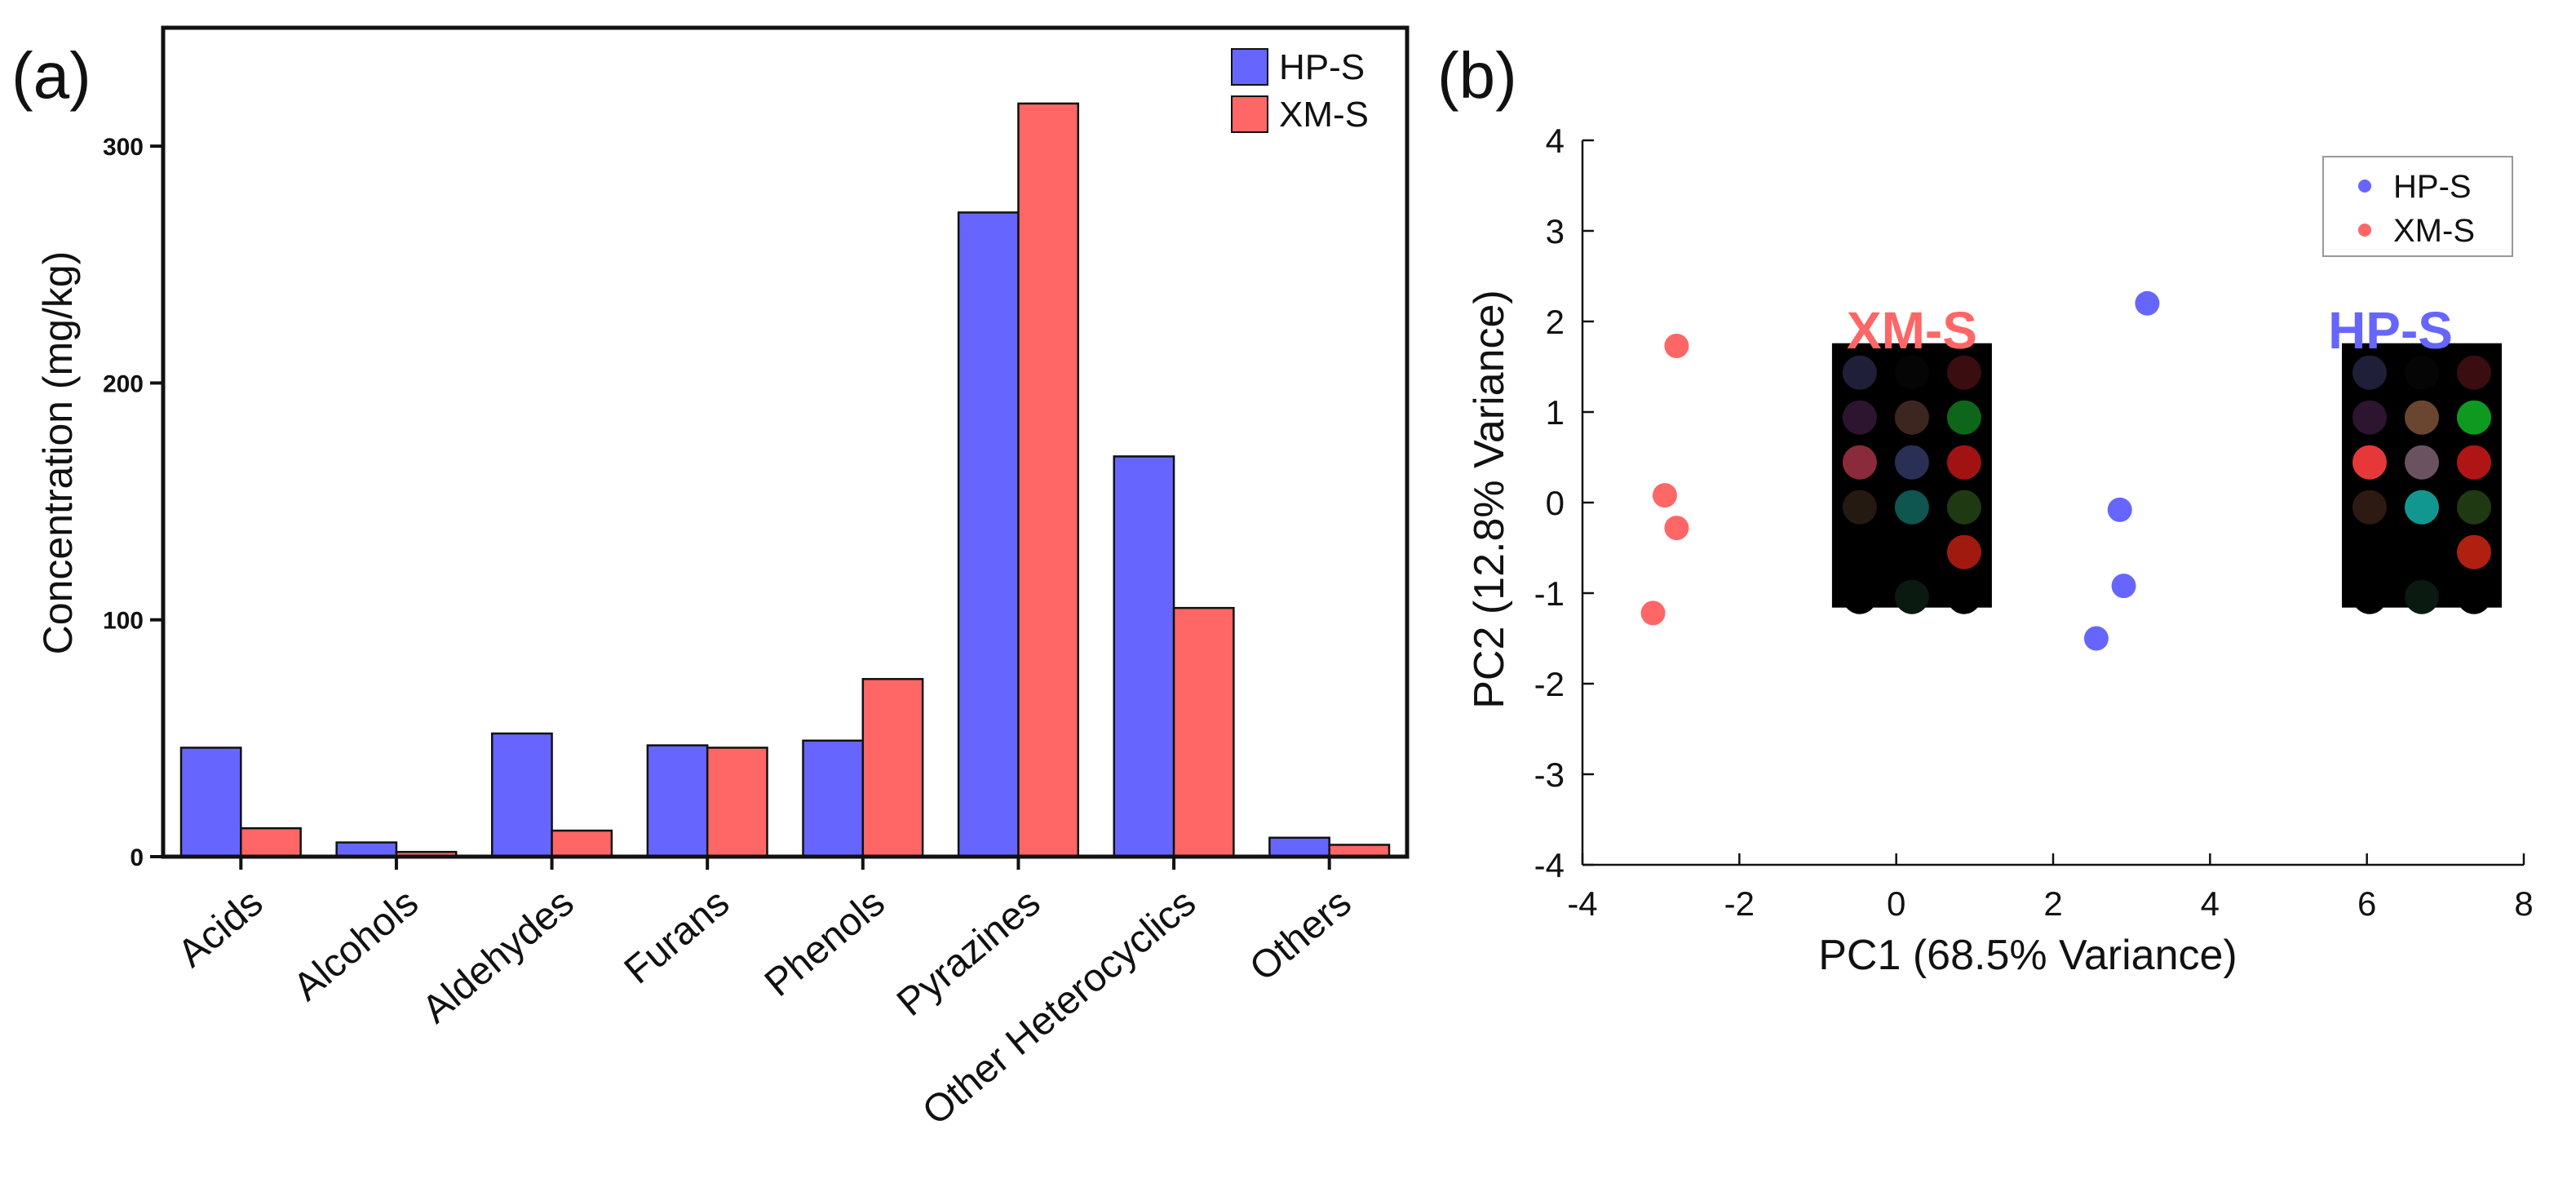 The image size is (2576, 1183). What do you see at coordinates (1059, 1007) in the screenshot?
I see `category-label: Other Heterocyclics` at bounding box center [1059, 1007].